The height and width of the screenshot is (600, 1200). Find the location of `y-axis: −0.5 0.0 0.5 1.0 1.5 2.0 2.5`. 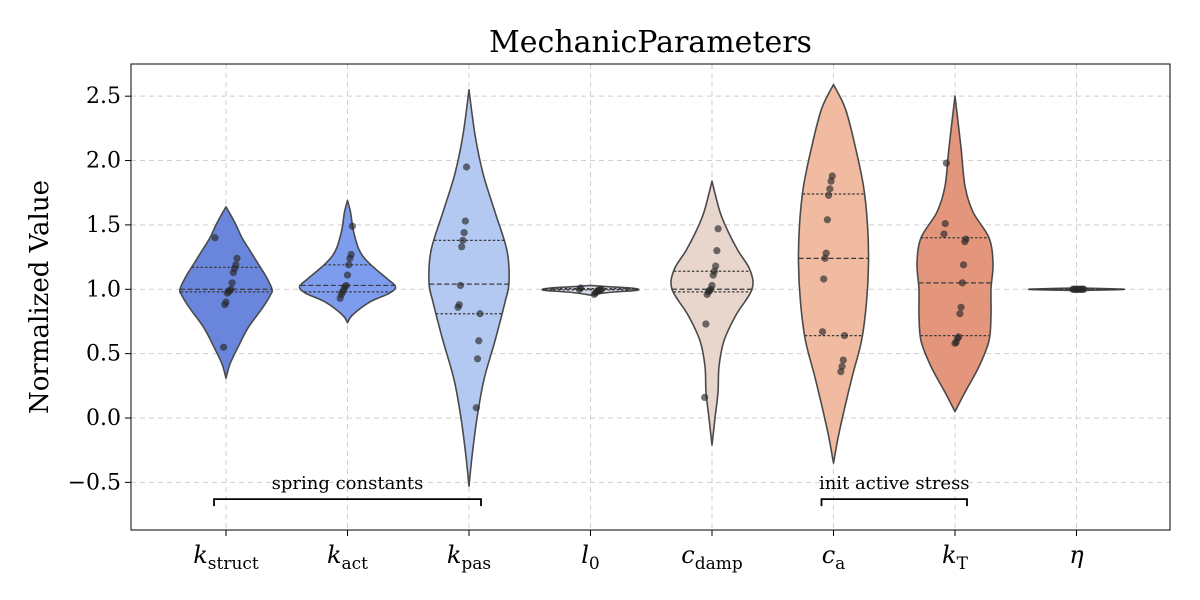

y-axis: −0.5 0.0 0.5 1.0 1.5 2.0 2.5 is located at coordinates (99, 289).